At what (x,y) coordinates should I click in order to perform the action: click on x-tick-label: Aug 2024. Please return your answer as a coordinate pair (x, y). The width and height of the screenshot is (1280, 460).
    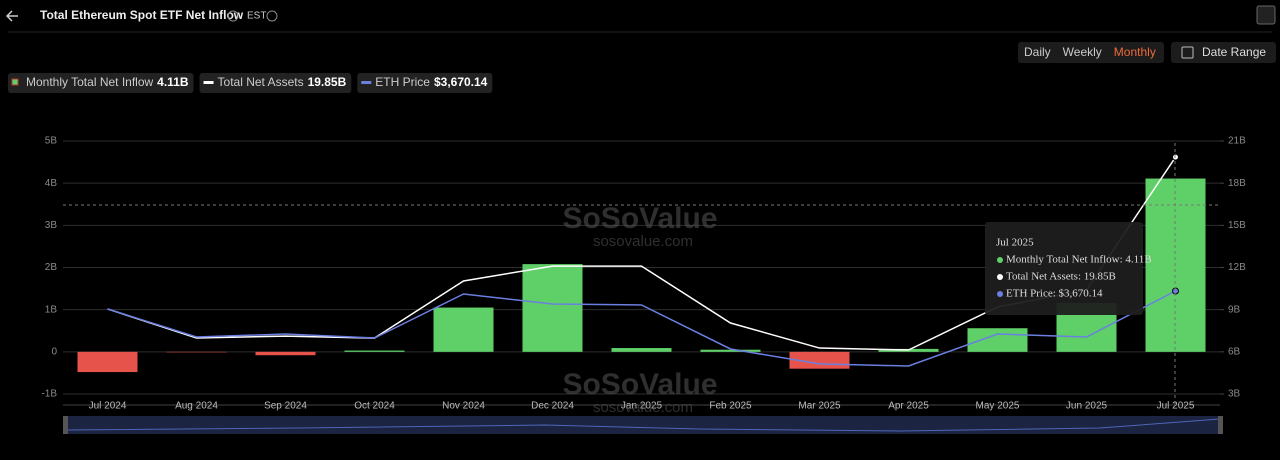
    Looking at the image, I should click on (196, 406).